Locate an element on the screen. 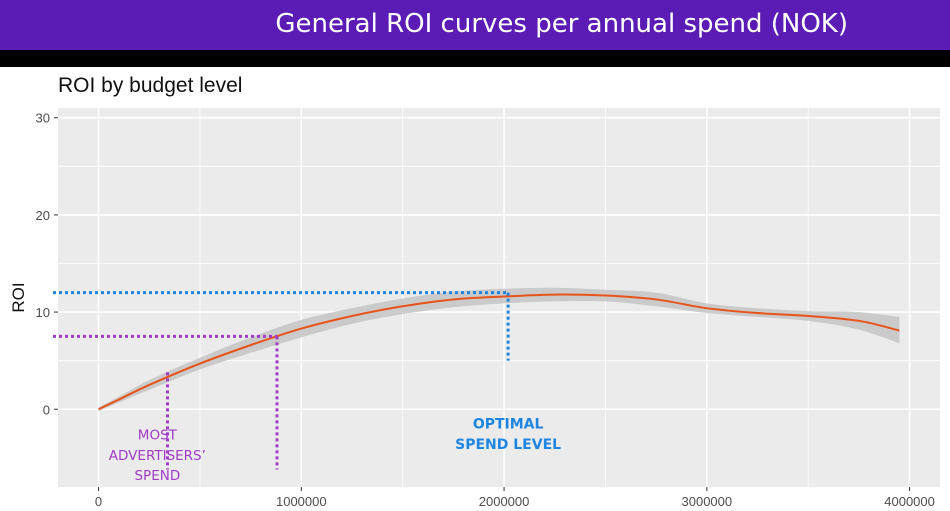 The image size is (950, 511). x-tick-label: 3000000 is located at coordinates (707, 501).